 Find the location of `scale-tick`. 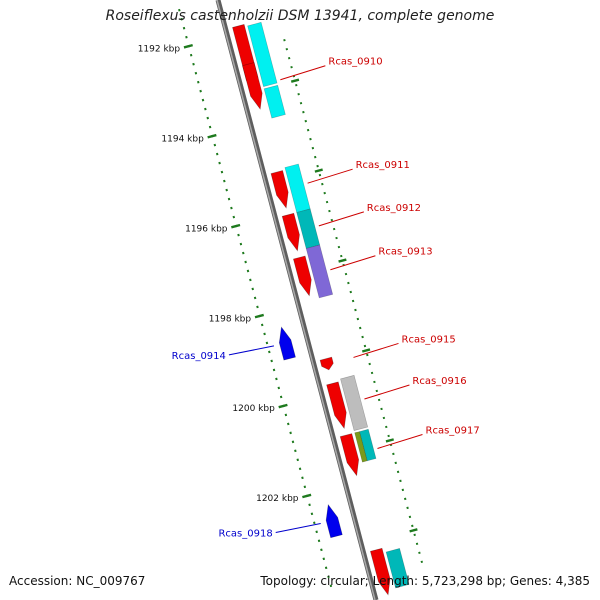

scale-tick is located at coordinates (236, 226).